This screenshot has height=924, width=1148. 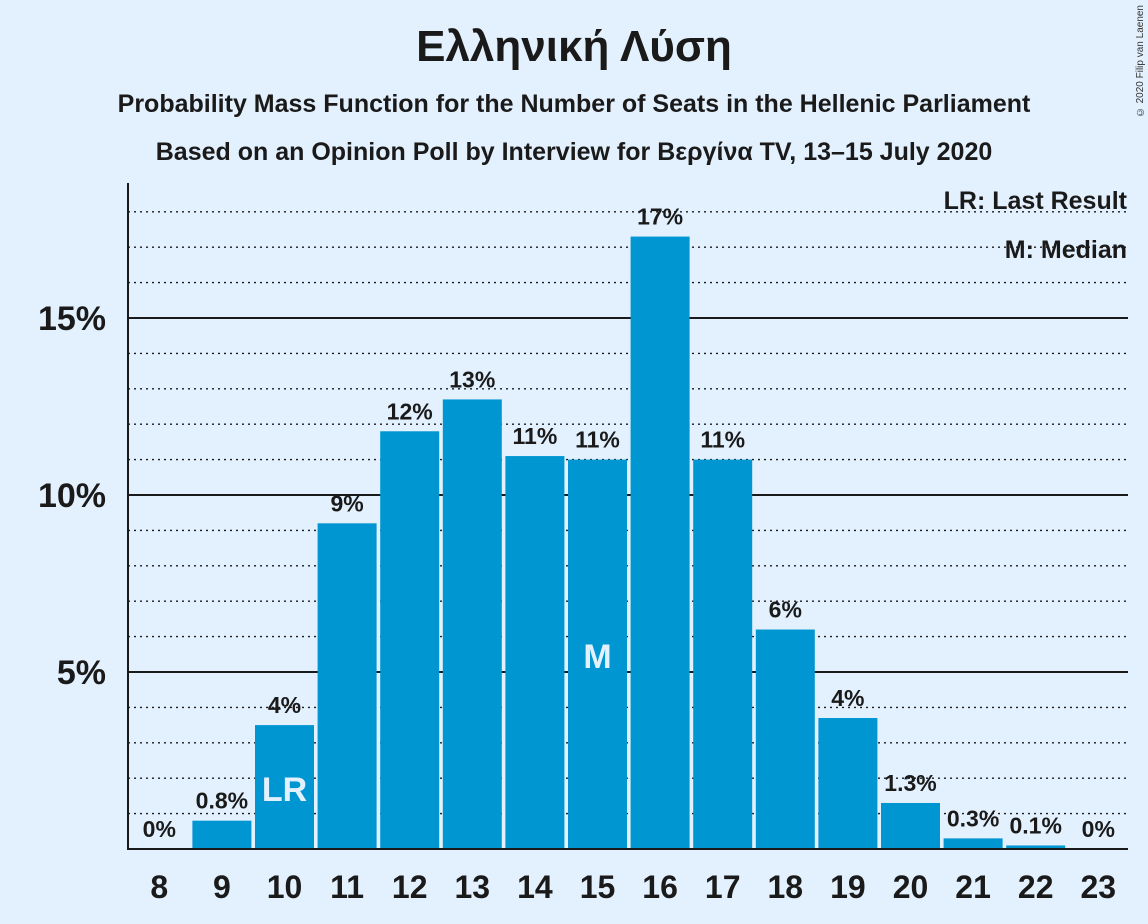 I want to click on chart-title: Ελληνική Λύση, so click(x=574, y=46).